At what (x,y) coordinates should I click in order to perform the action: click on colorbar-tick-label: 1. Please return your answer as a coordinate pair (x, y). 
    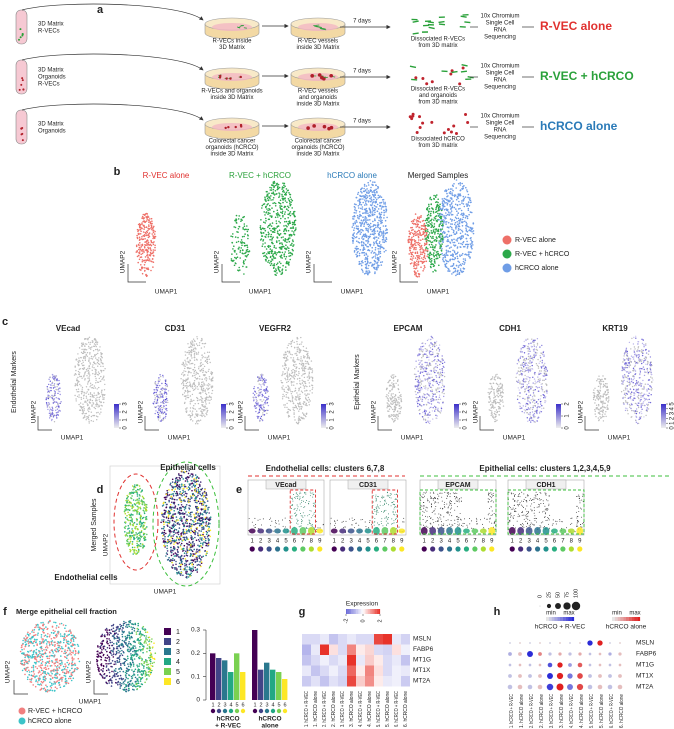
    Looking at the image, I should click on (333, 420).